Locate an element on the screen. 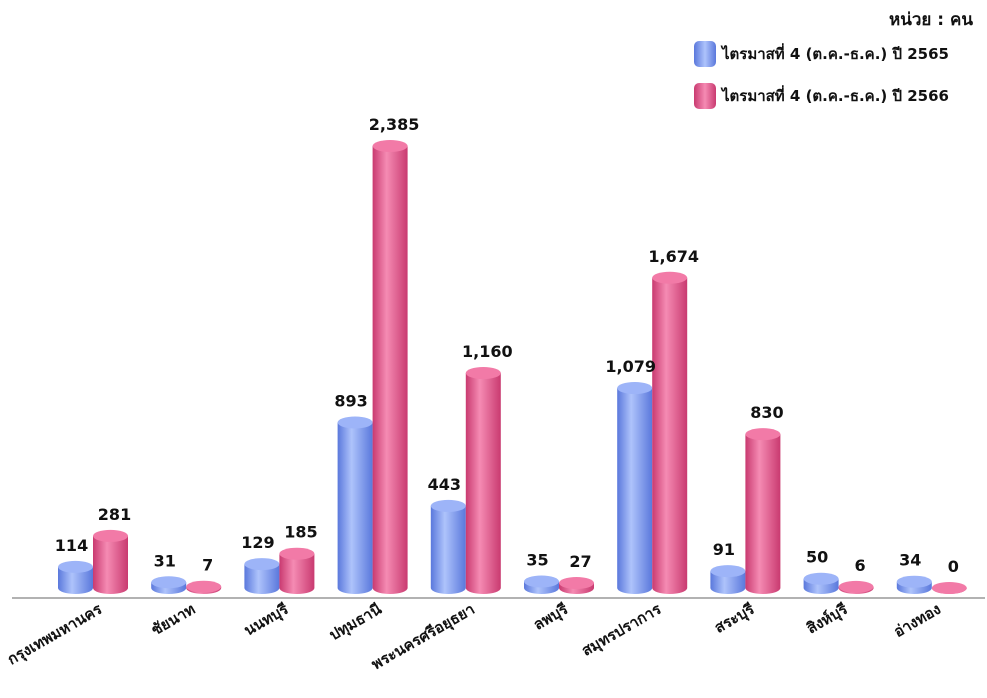 This screenshot has height=698, width=987. value-label-2565-4: 443 is located at coordinates (444, 484).